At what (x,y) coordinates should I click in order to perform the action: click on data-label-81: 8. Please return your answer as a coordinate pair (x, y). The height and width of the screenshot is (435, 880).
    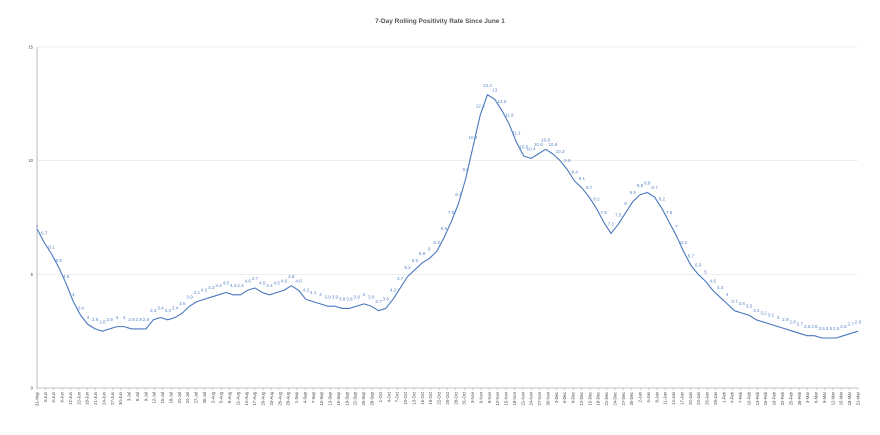
    Looking at the image, I should click on (625, 203).